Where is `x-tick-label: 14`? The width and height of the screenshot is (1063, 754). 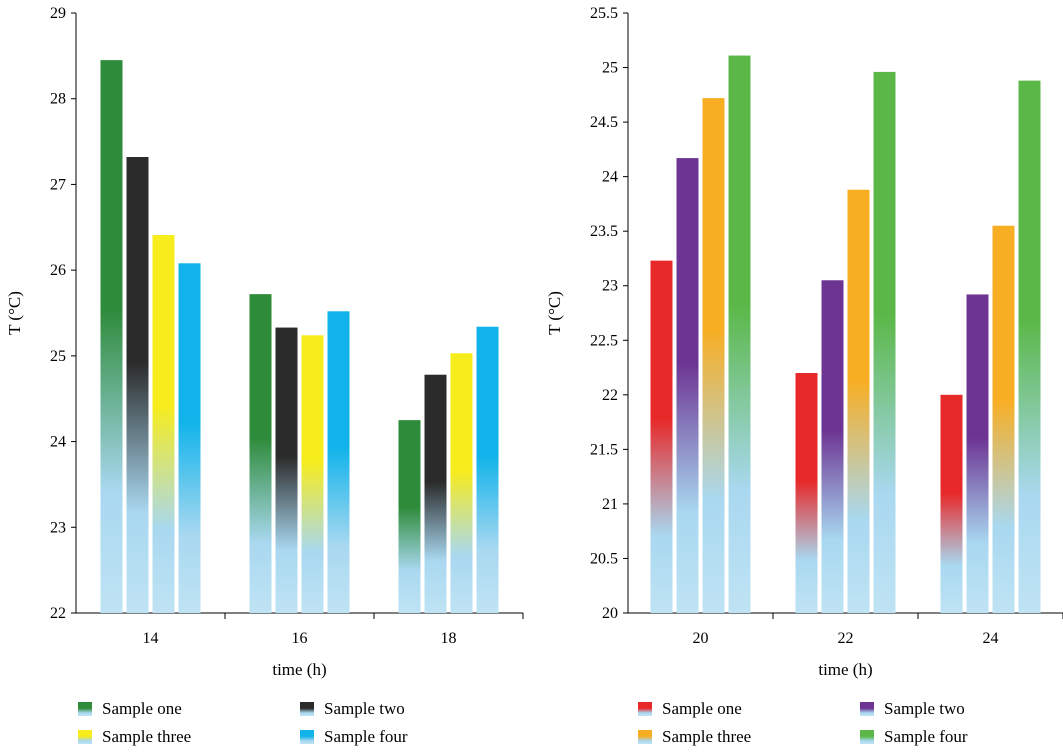
x-tick-label: 14 is located at coordinates (151, 638).